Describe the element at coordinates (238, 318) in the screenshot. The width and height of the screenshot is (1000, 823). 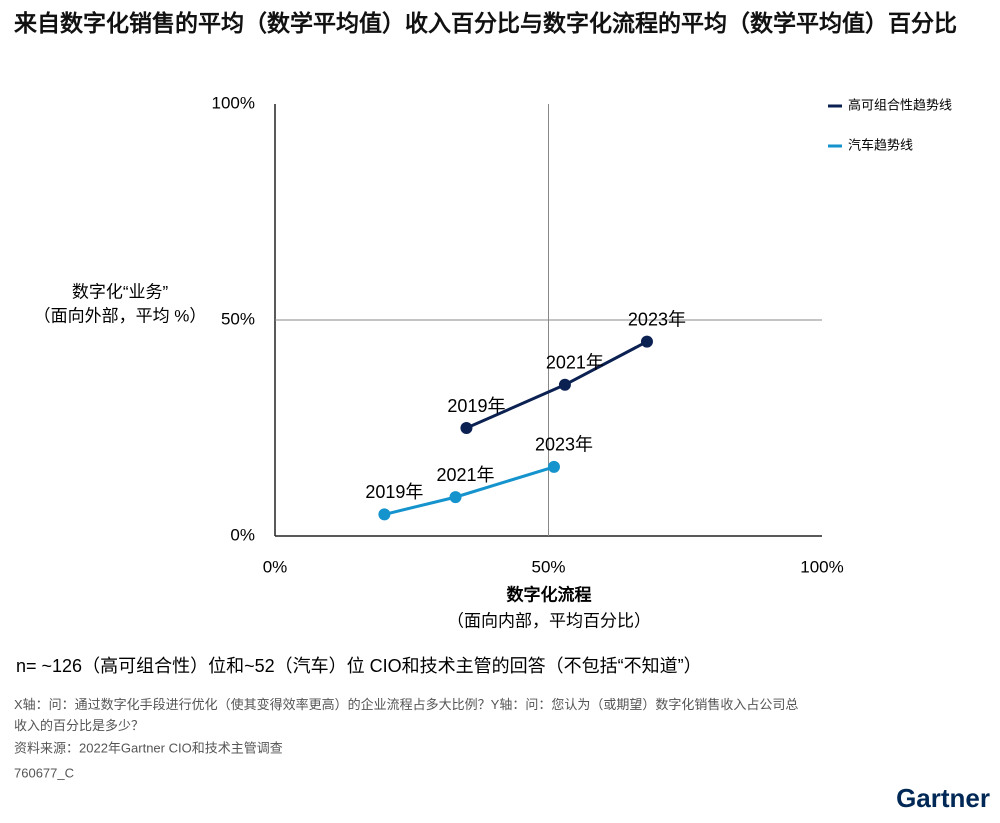
I see `y-tick-label: 50%` at that location.